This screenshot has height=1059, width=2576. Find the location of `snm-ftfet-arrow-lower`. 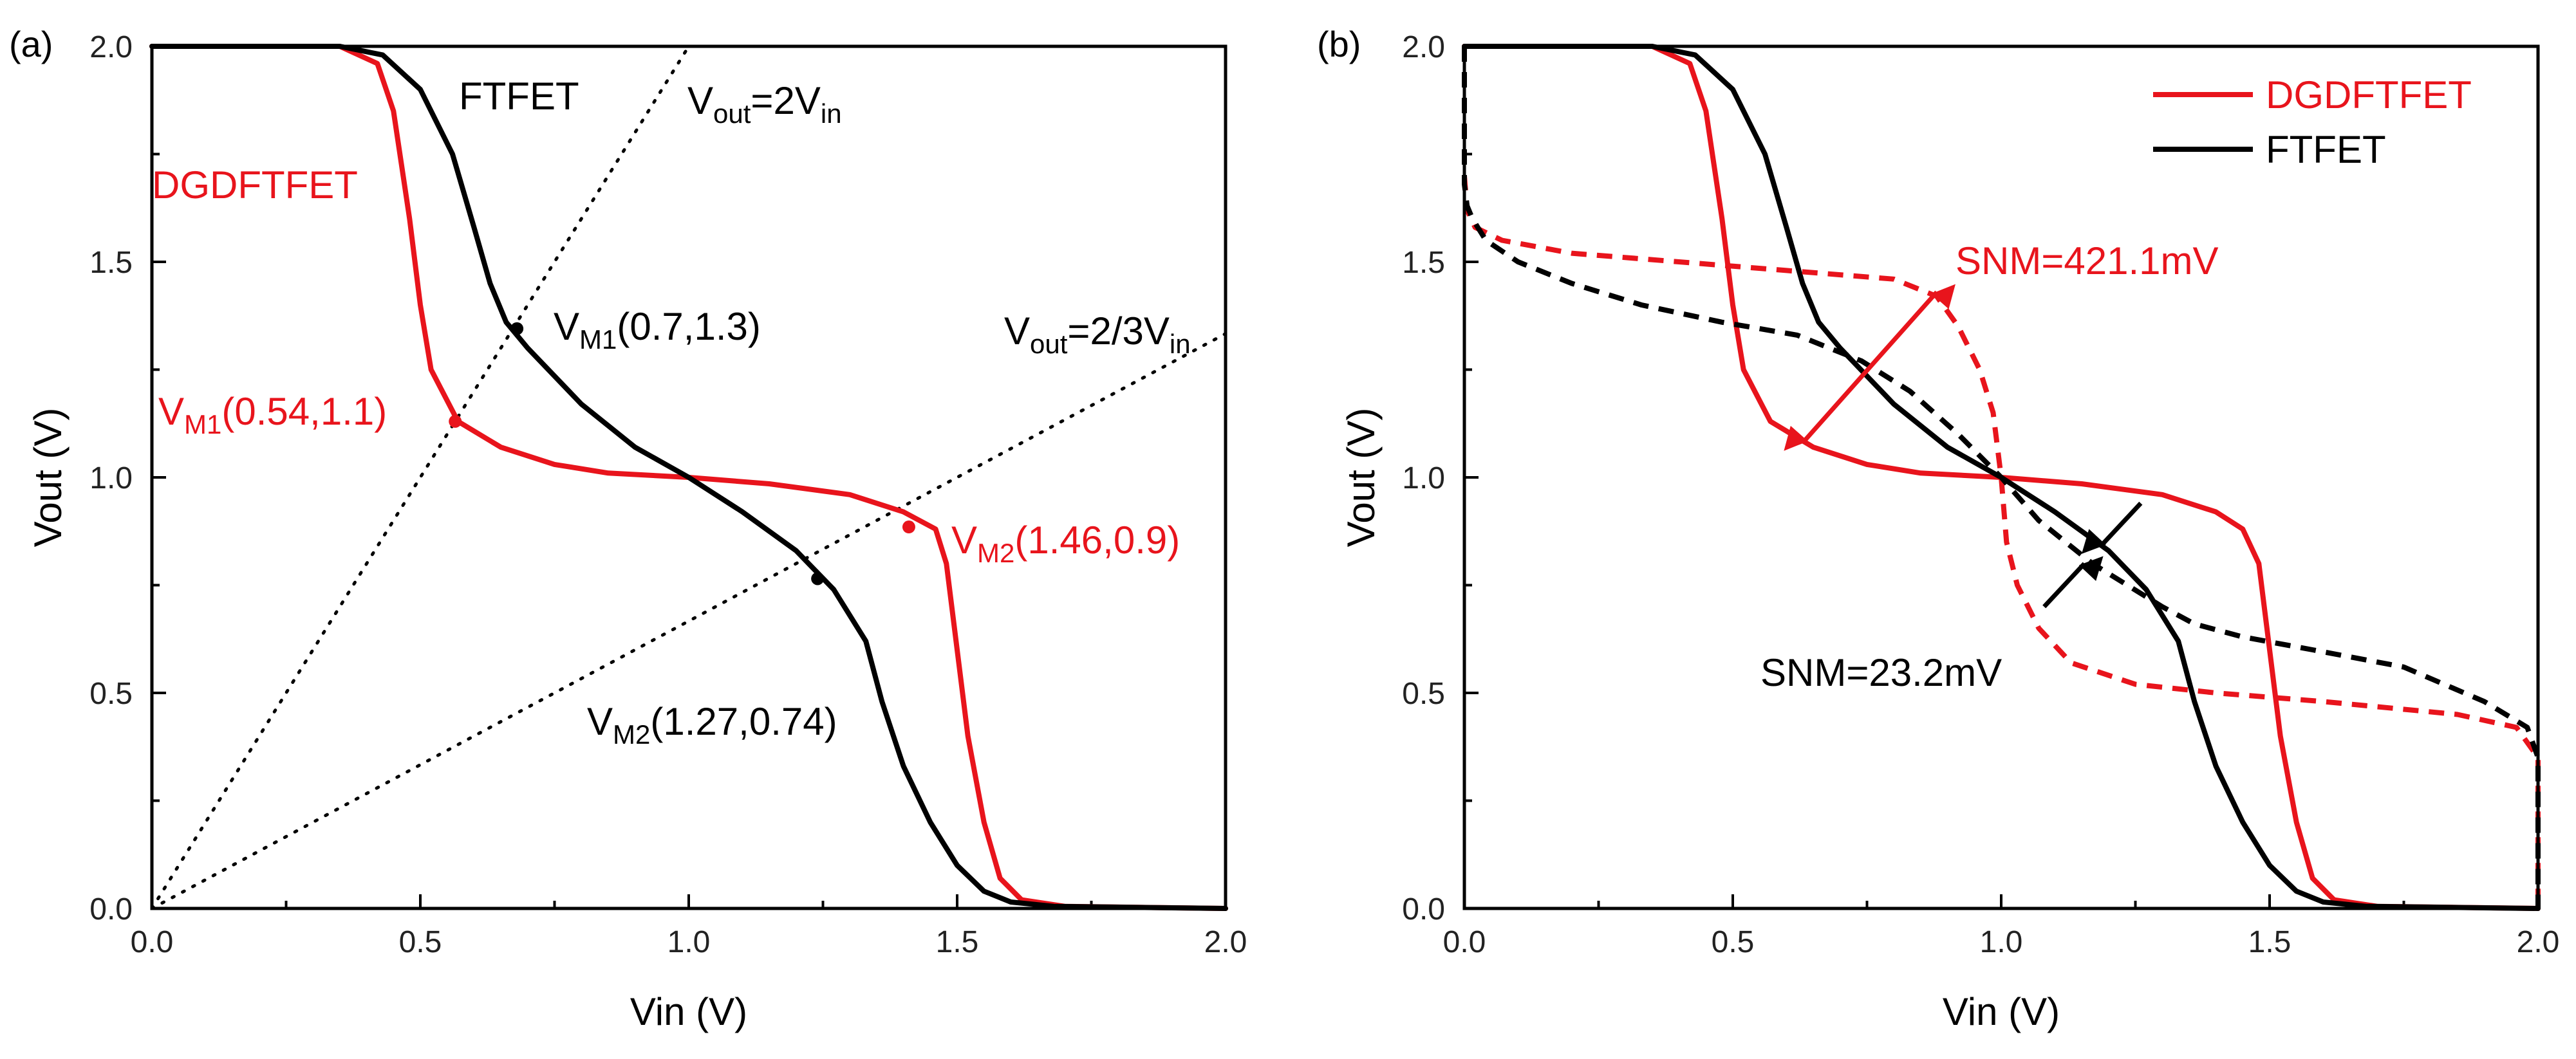

snm-ftfet-arrow-lower is located at coordinates (2073, 583).